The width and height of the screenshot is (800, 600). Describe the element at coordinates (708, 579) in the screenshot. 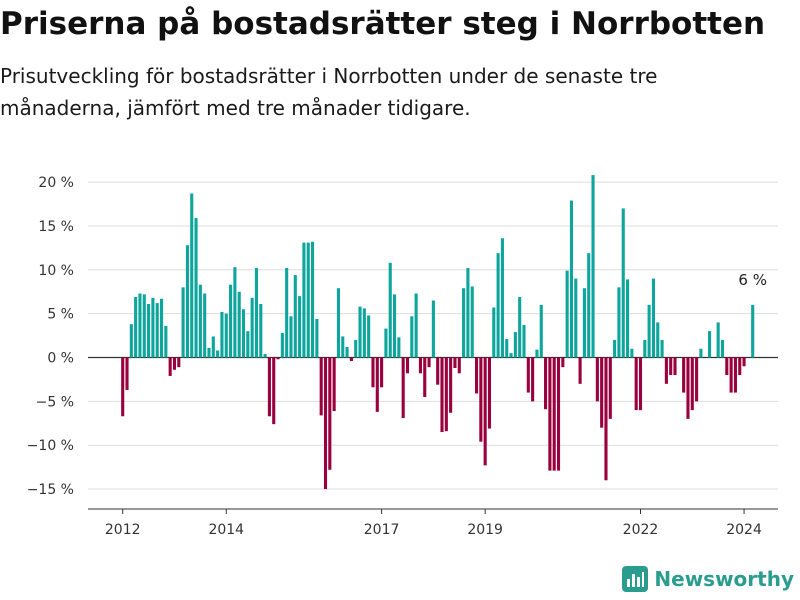

I see `newsworthy-logo: Newsworthy` at that location.